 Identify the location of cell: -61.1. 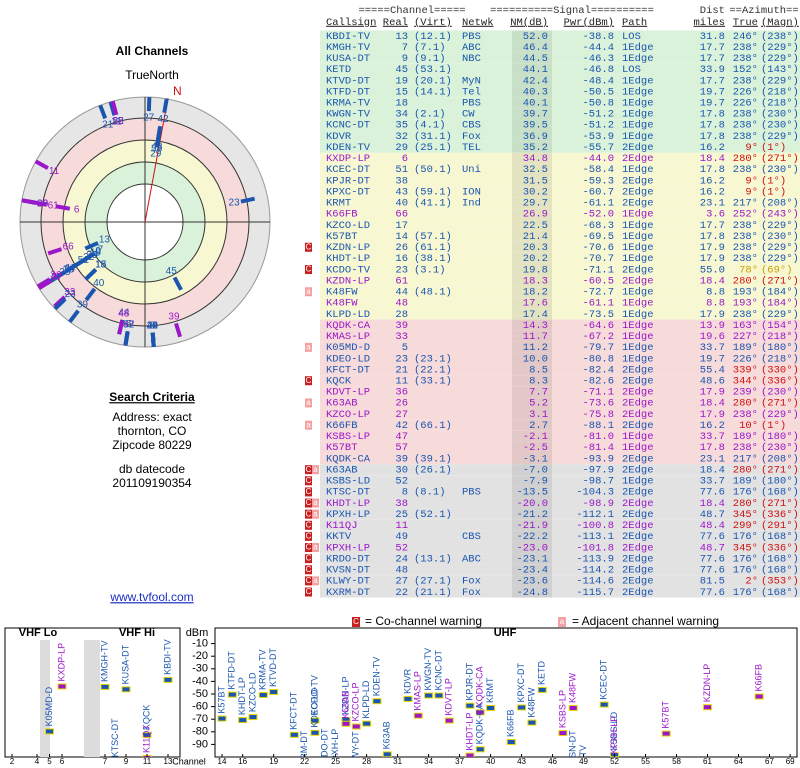
(598, 304).